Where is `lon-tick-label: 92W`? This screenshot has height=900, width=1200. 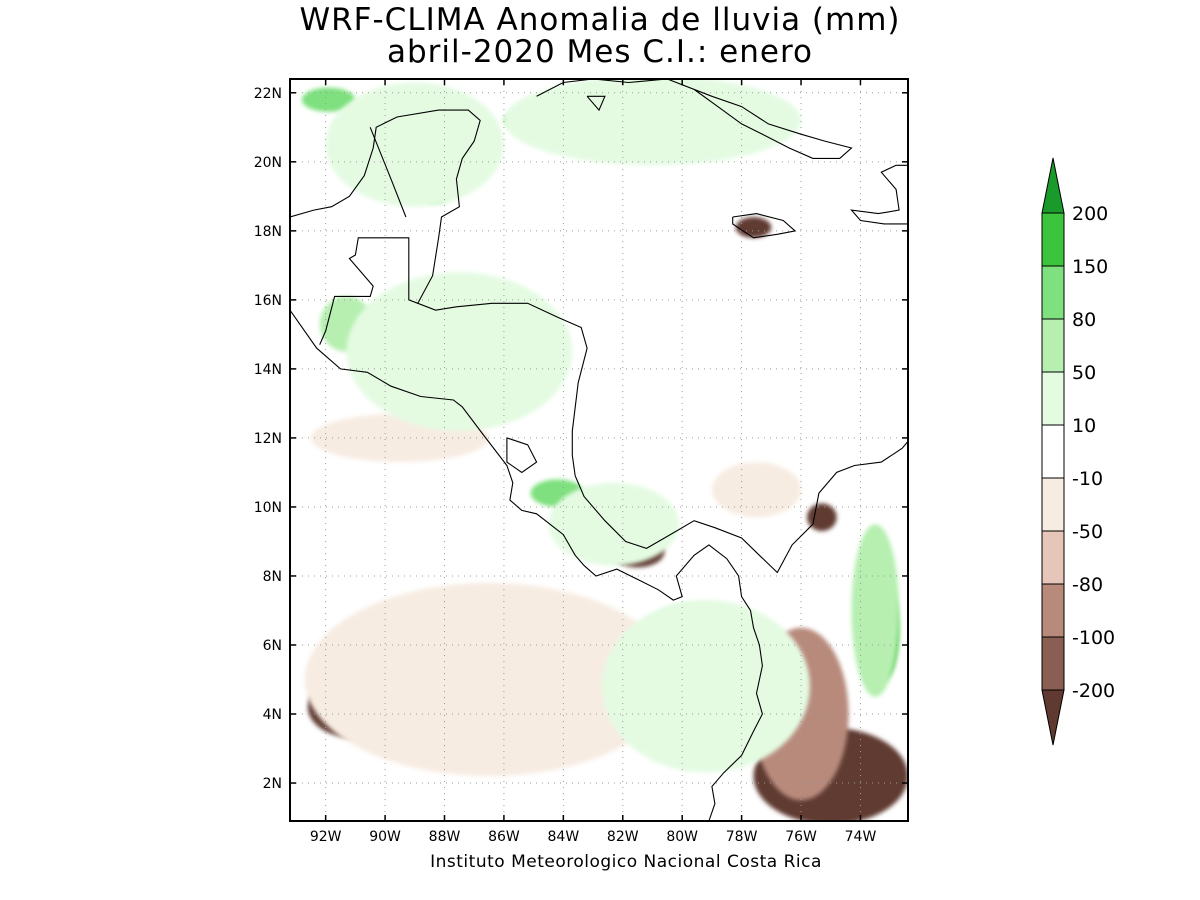
lon-tick-label: 92W is located at coordinates (326, 837).